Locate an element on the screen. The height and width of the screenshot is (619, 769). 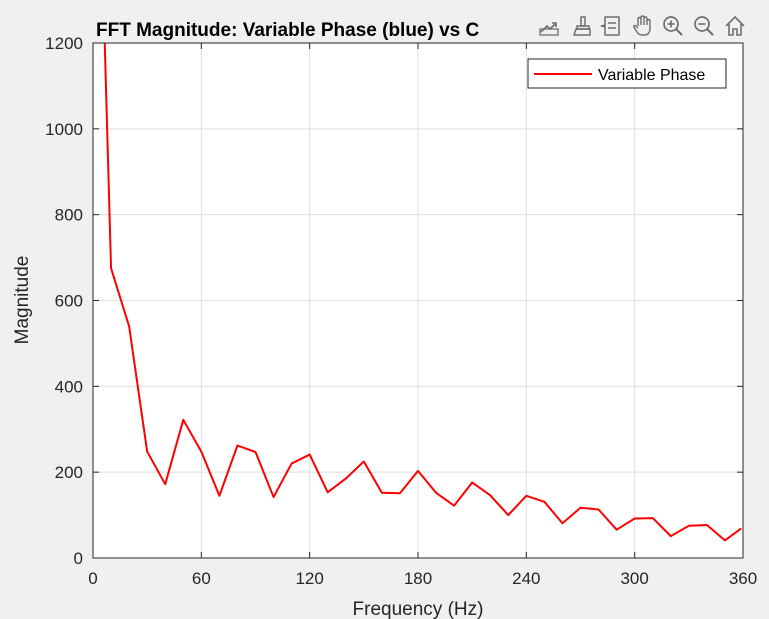
brush-icon is located at coordinates (581, 26).